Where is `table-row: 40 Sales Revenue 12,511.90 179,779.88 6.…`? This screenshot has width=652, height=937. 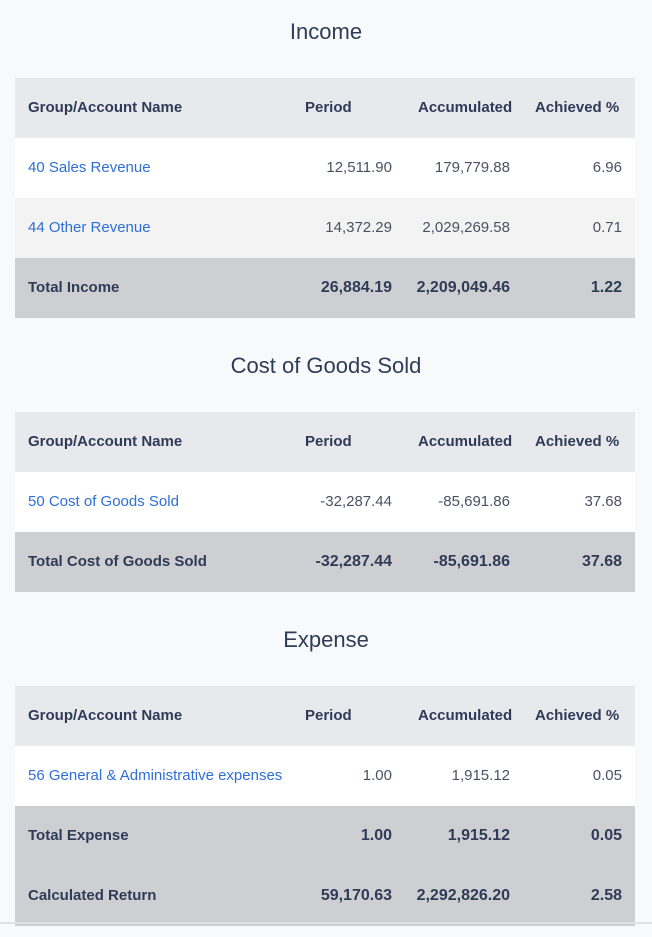
table-row: 40 Sales Revenue 12,511.90 179,779.88 6.… is located at coordinates (325, 168).